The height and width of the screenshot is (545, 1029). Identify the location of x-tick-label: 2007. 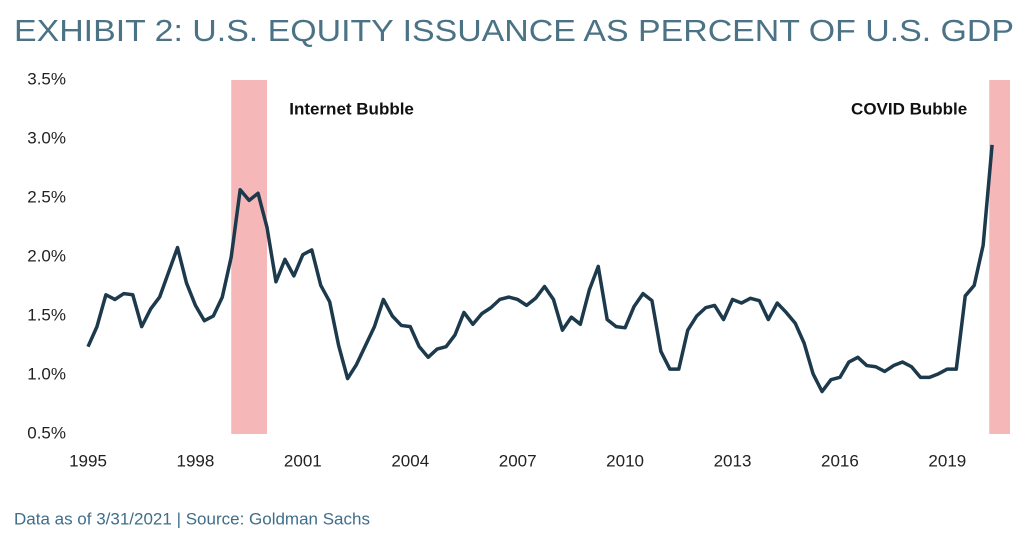
(518, 460).